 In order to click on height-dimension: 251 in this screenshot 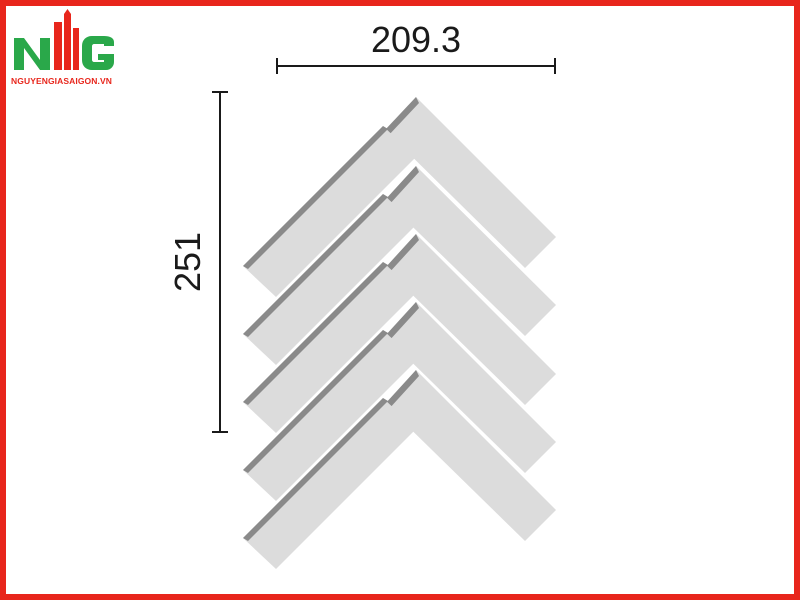, I will do `click(197, 262)`.